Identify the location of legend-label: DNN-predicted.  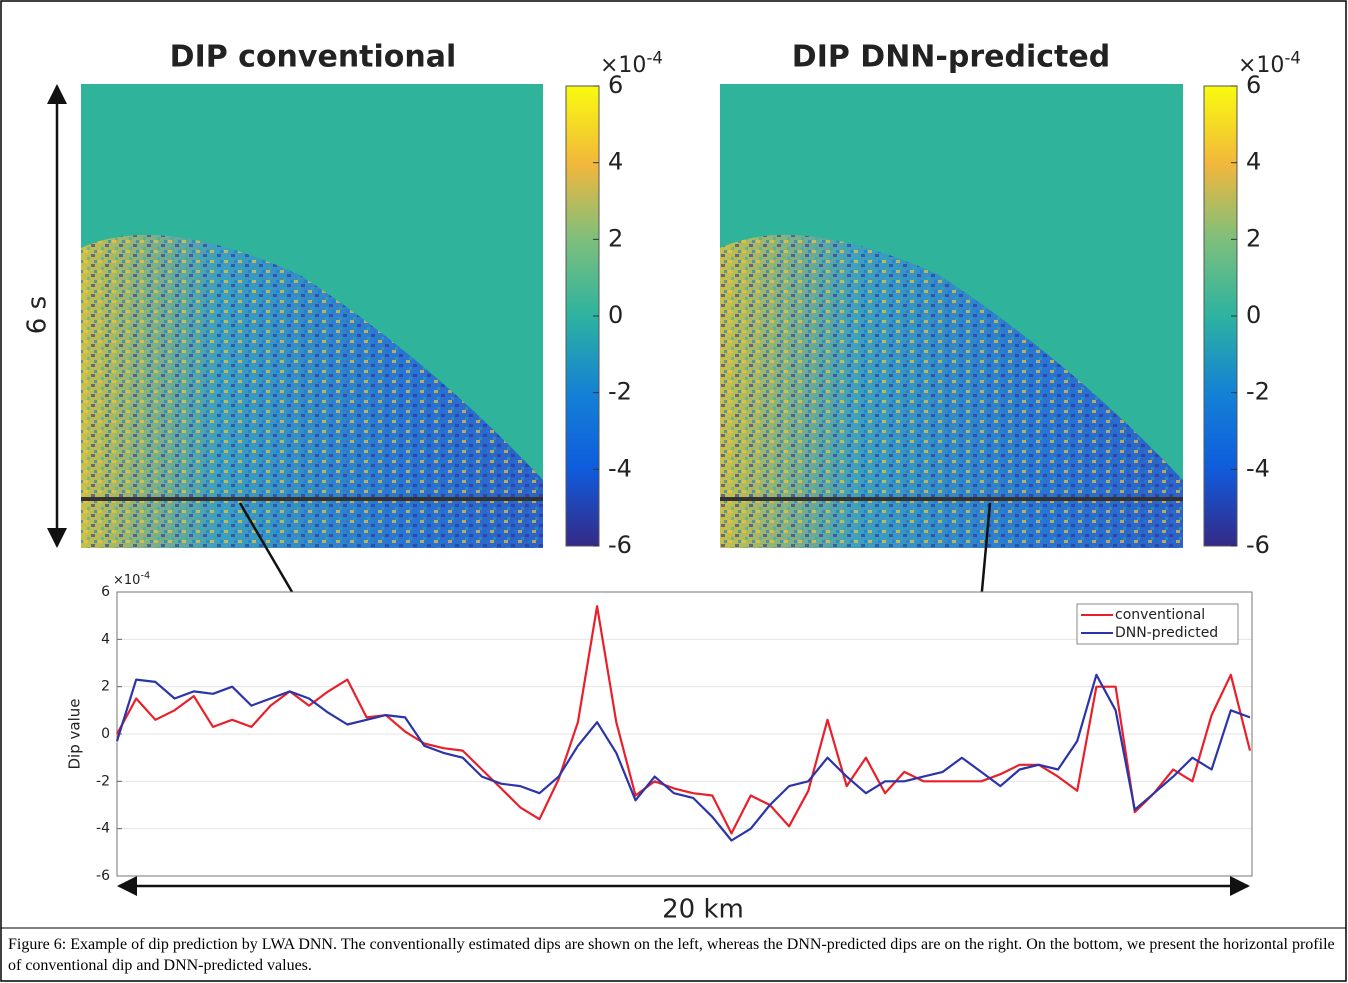
(1166, 633).